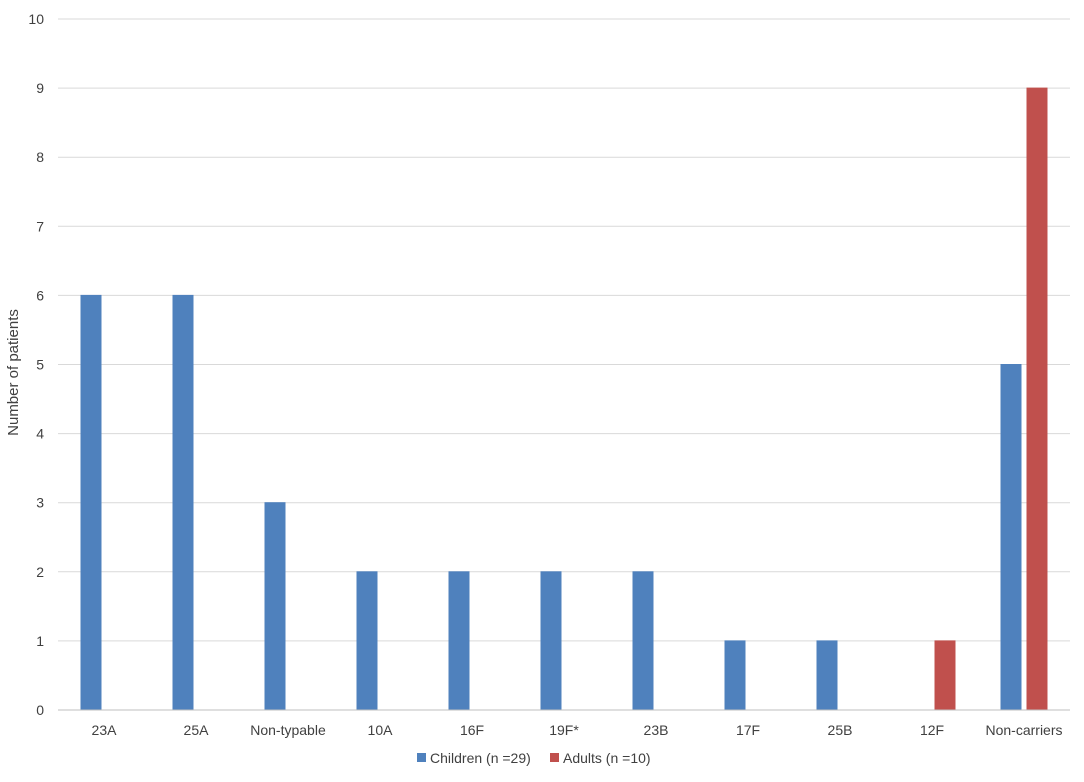 This screenshot has height=782, width=1084. I want to click on x-tick-label: 10A, so click(381, 730).